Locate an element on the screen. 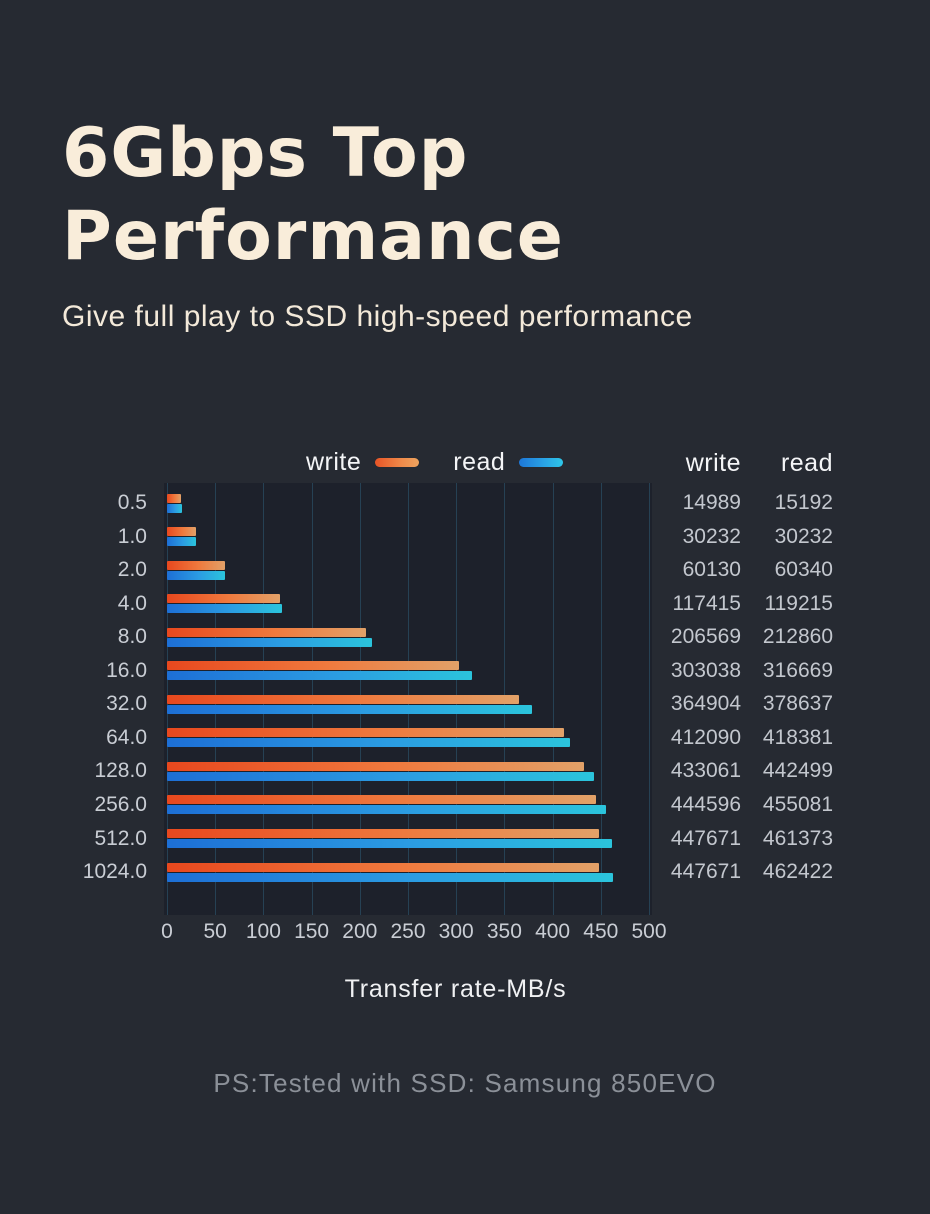 This screenshot has height=1214, width=930. x-tick-label: 400 is located at coordinates (553, 931).